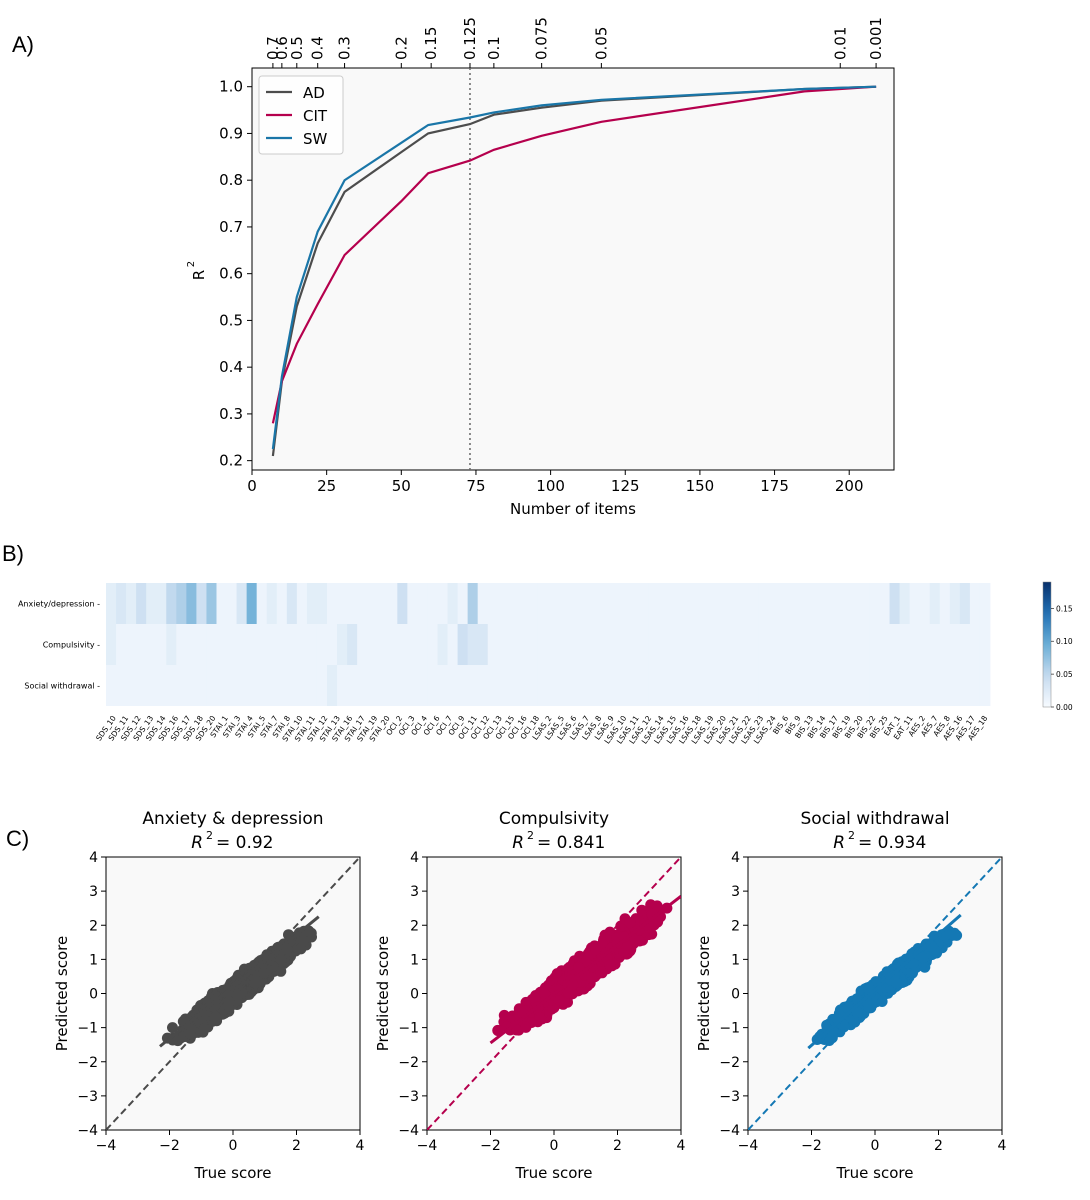  What do you see at coordinates (245, 843) in the screenshot?
I see `r2-value: = 0.92` at bounding box center [245, 843].